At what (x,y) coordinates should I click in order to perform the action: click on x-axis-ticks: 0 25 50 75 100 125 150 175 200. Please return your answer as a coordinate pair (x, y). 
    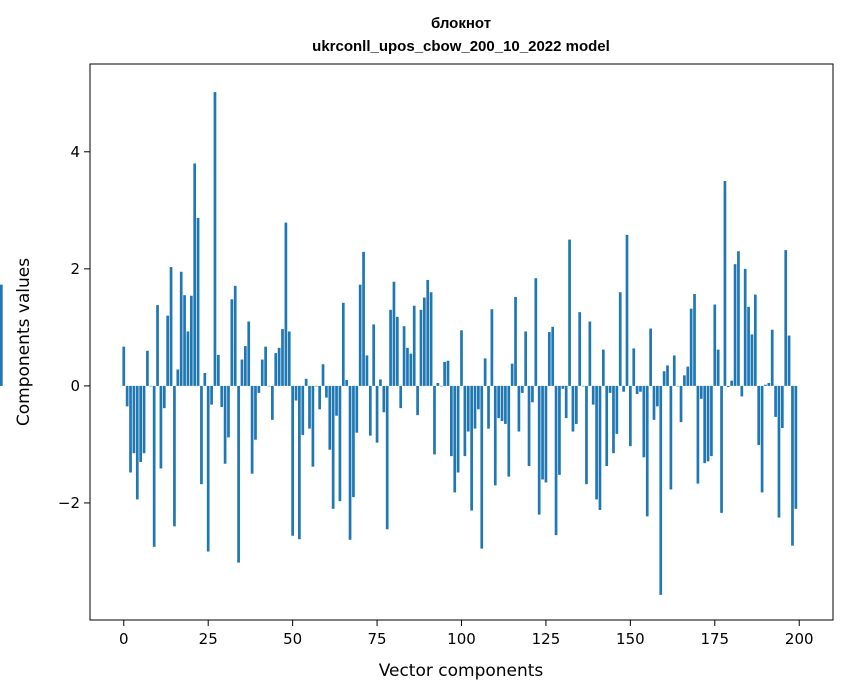
    Looking at the image, I should click on (466, 634).